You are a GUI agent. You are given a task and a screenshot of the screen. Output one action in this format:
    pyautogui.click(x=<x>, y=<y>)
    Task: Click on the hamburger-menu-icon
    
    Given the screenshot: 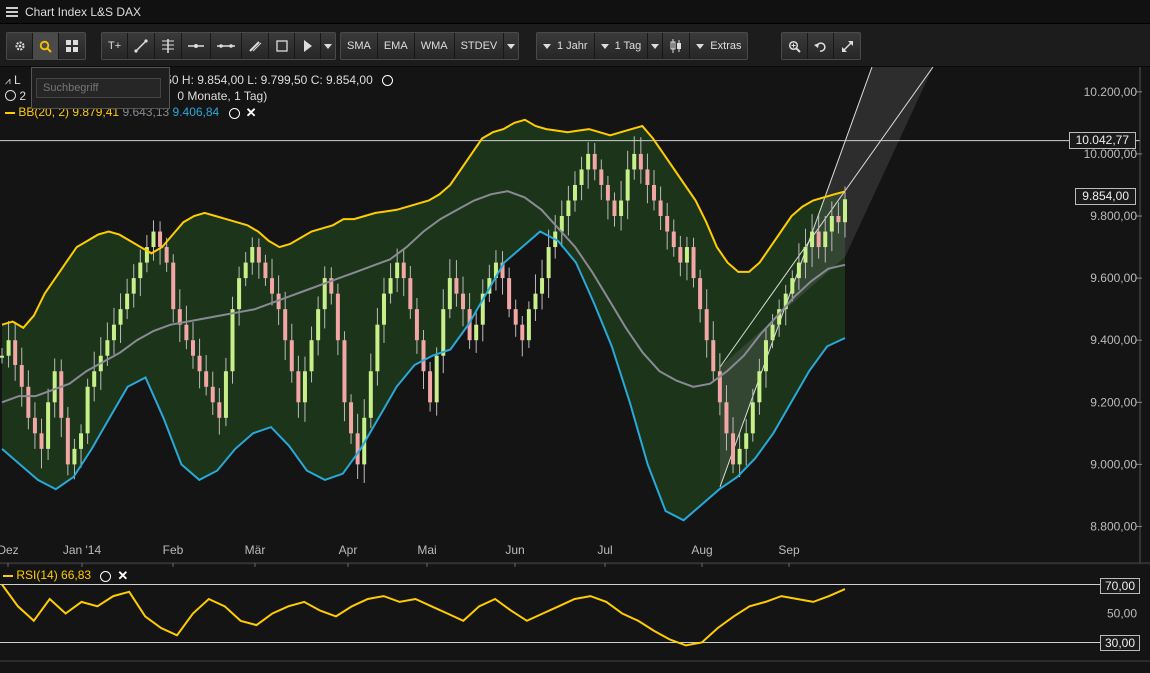 What is the action you would take?
    pyautogui.click(x=12, y=11)
    